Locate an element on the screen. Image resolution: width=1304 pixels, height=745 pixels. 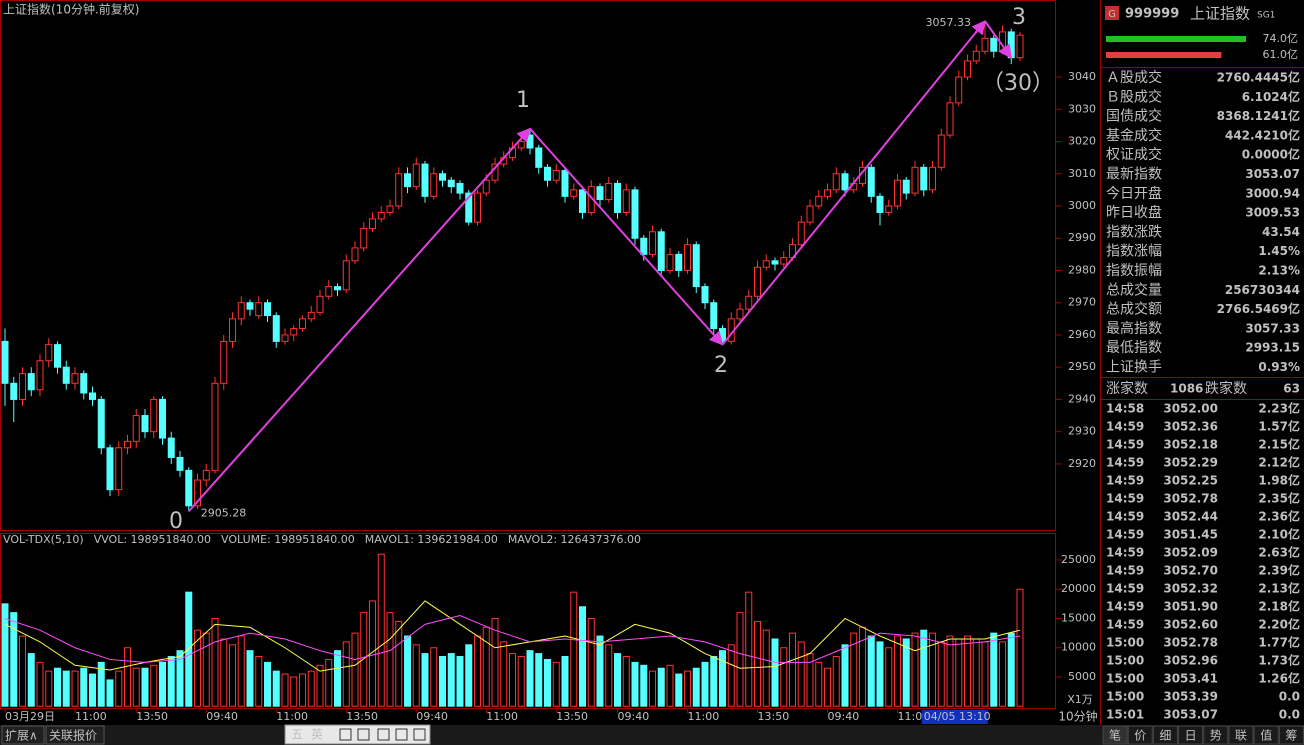
breadth-up: 1086 is located at coordinates (1186, 389).